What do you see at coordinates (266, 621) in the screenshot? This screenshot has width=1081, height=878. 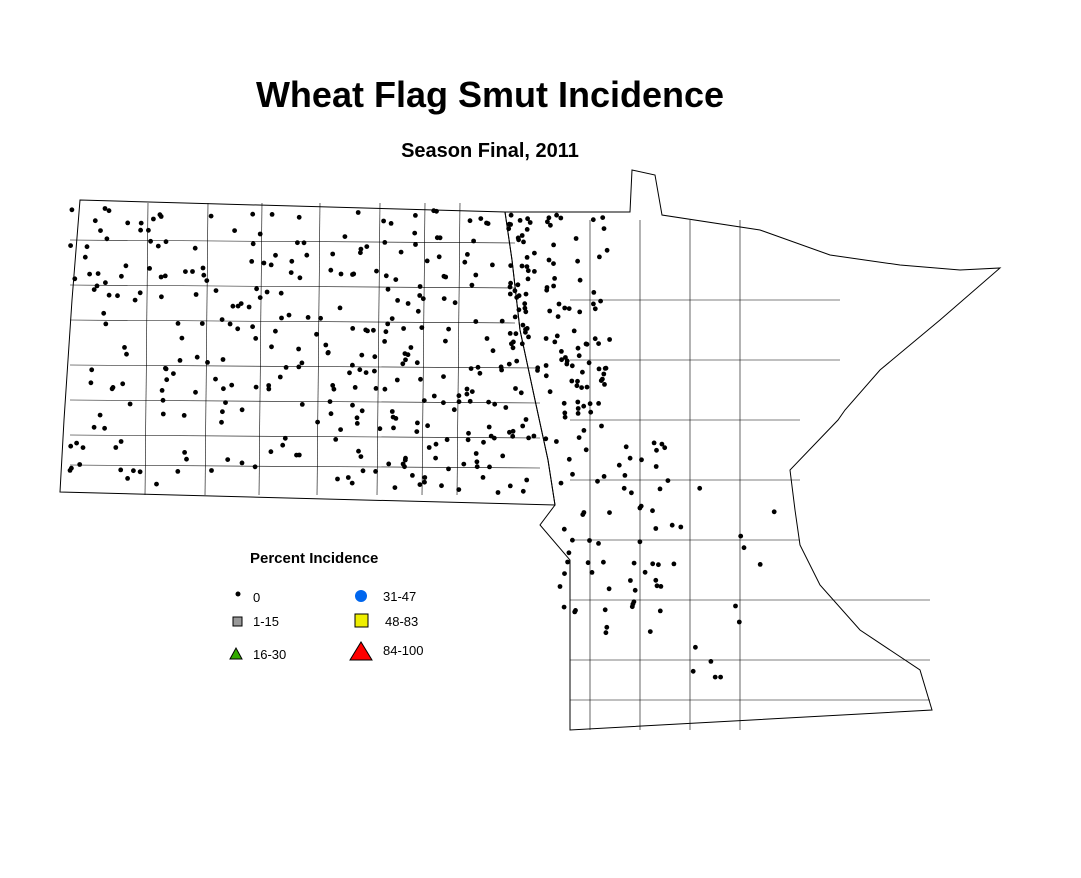 I see `legend-label: 1-15` at bounding box center [266, 621].